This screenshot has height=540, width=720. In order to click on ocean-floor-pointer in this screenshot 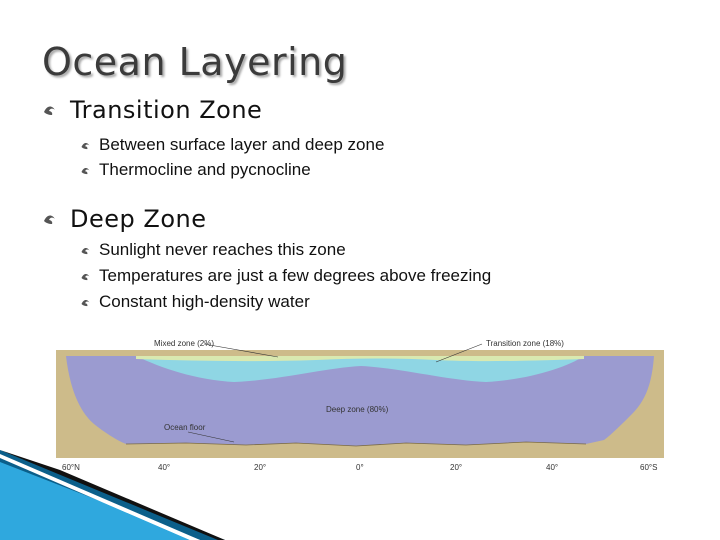, I will do `click(211, 437)`.